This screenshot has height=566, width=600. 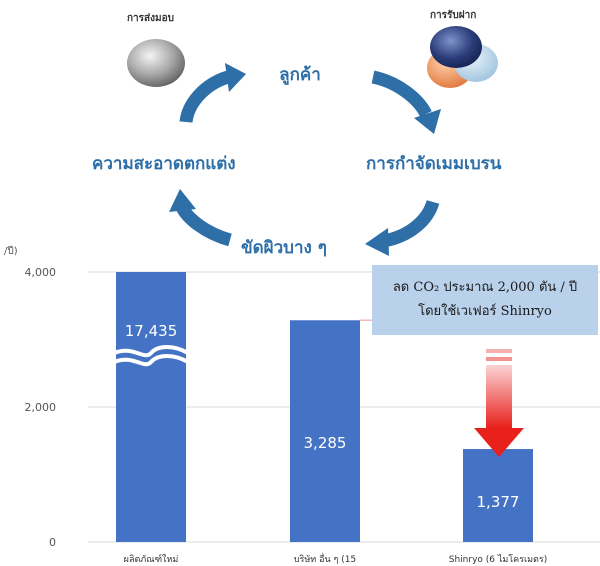 I want to click on reduction-arrow, so click(x=499, y=403).